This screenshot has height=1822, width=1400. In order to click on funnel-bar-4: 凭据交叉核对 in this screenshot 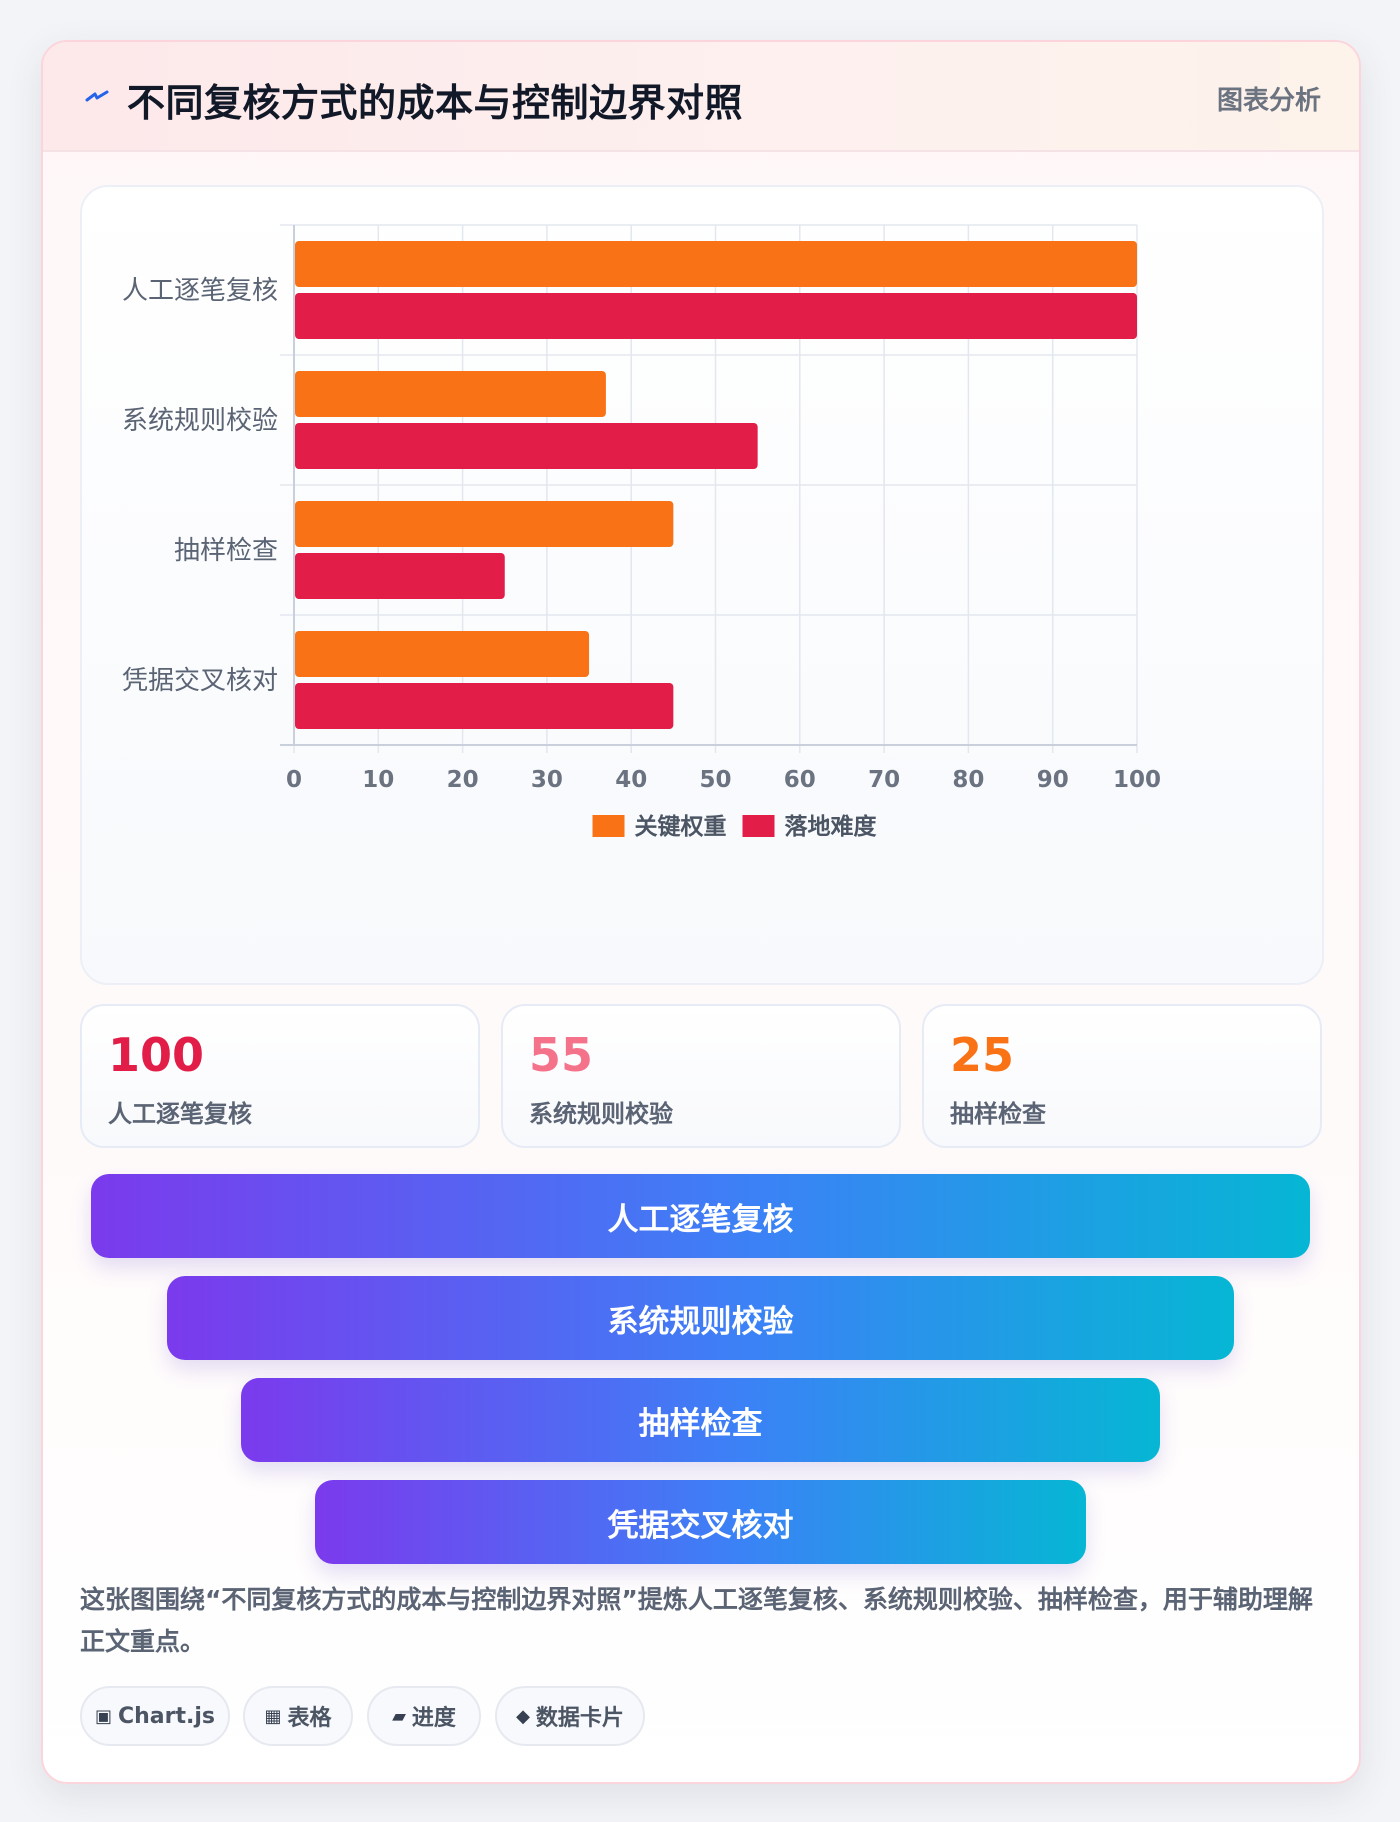, I will do `click(700, 1522)`.